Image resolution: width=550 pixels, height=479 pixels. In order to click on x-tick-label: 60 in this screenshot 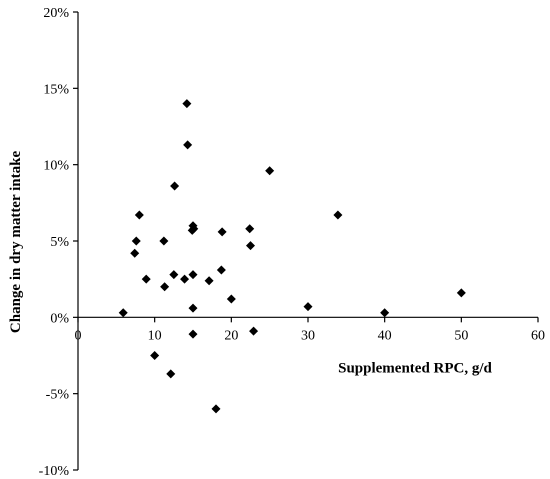, I will do `click(538, 335)`.